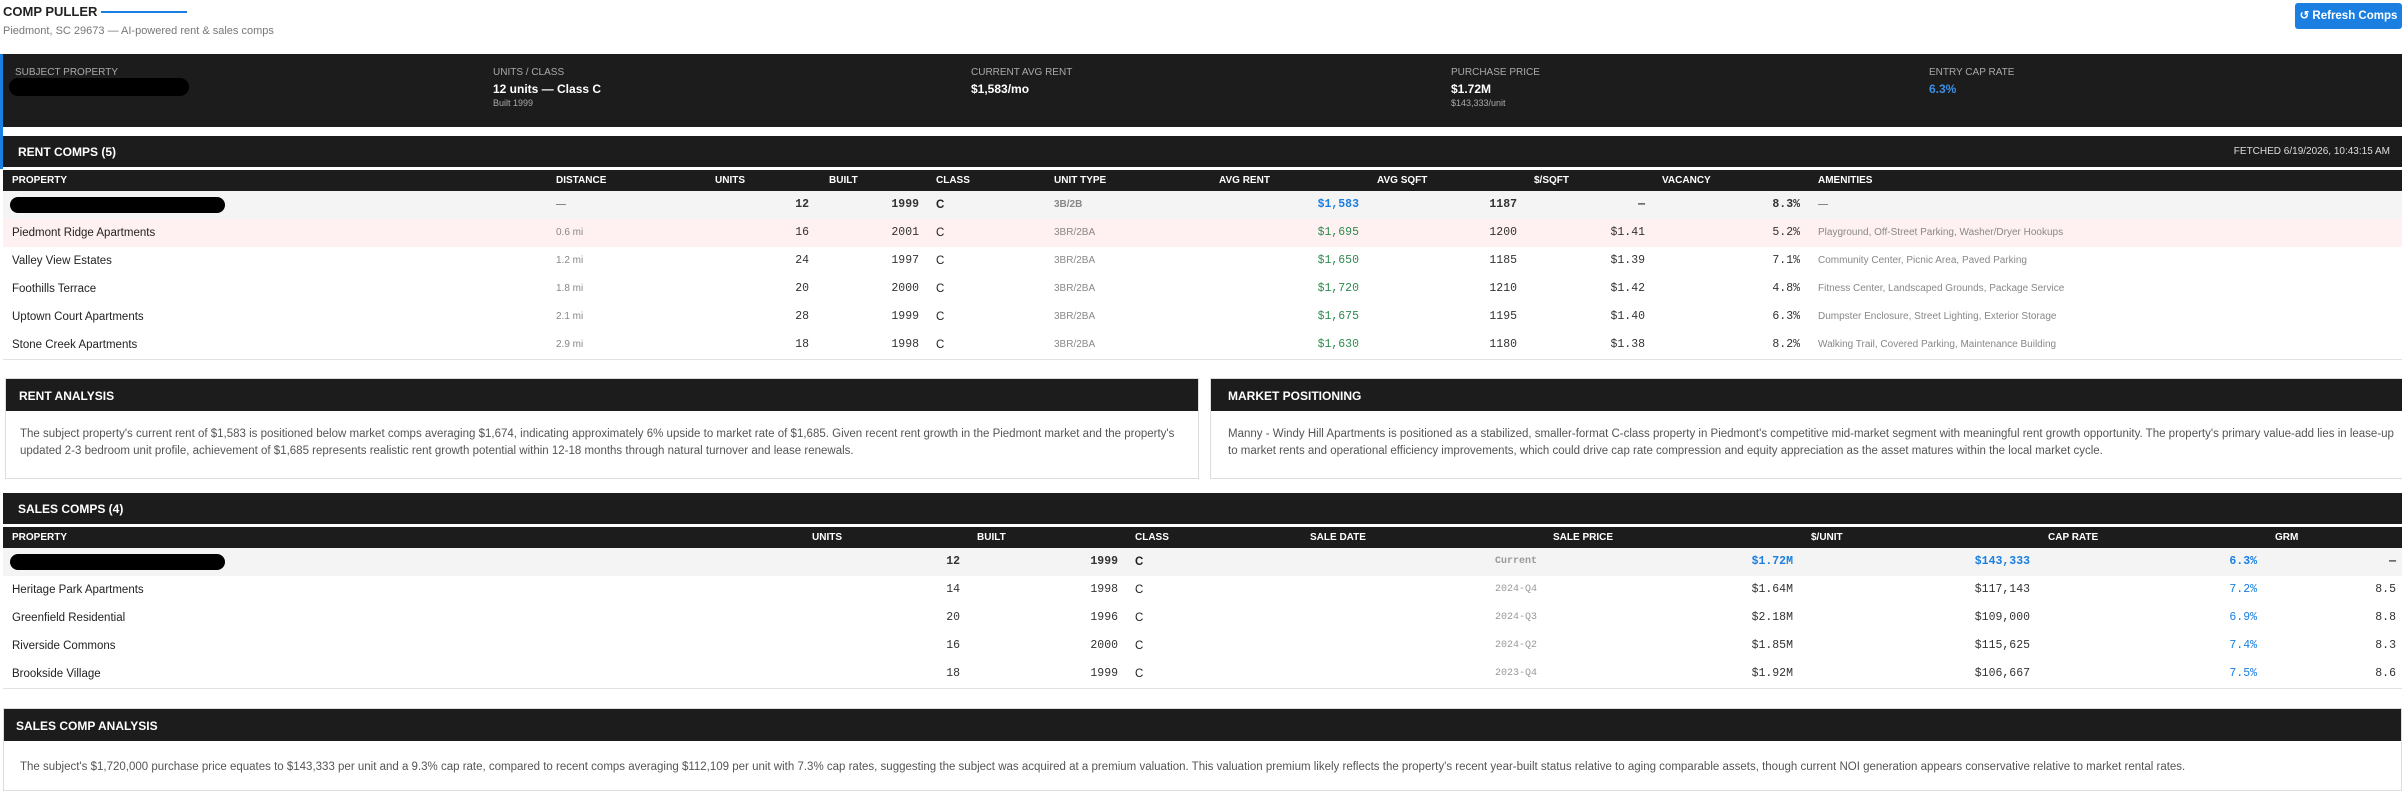  I want to click on table-cell: 6.9%, so click(2243, 617).